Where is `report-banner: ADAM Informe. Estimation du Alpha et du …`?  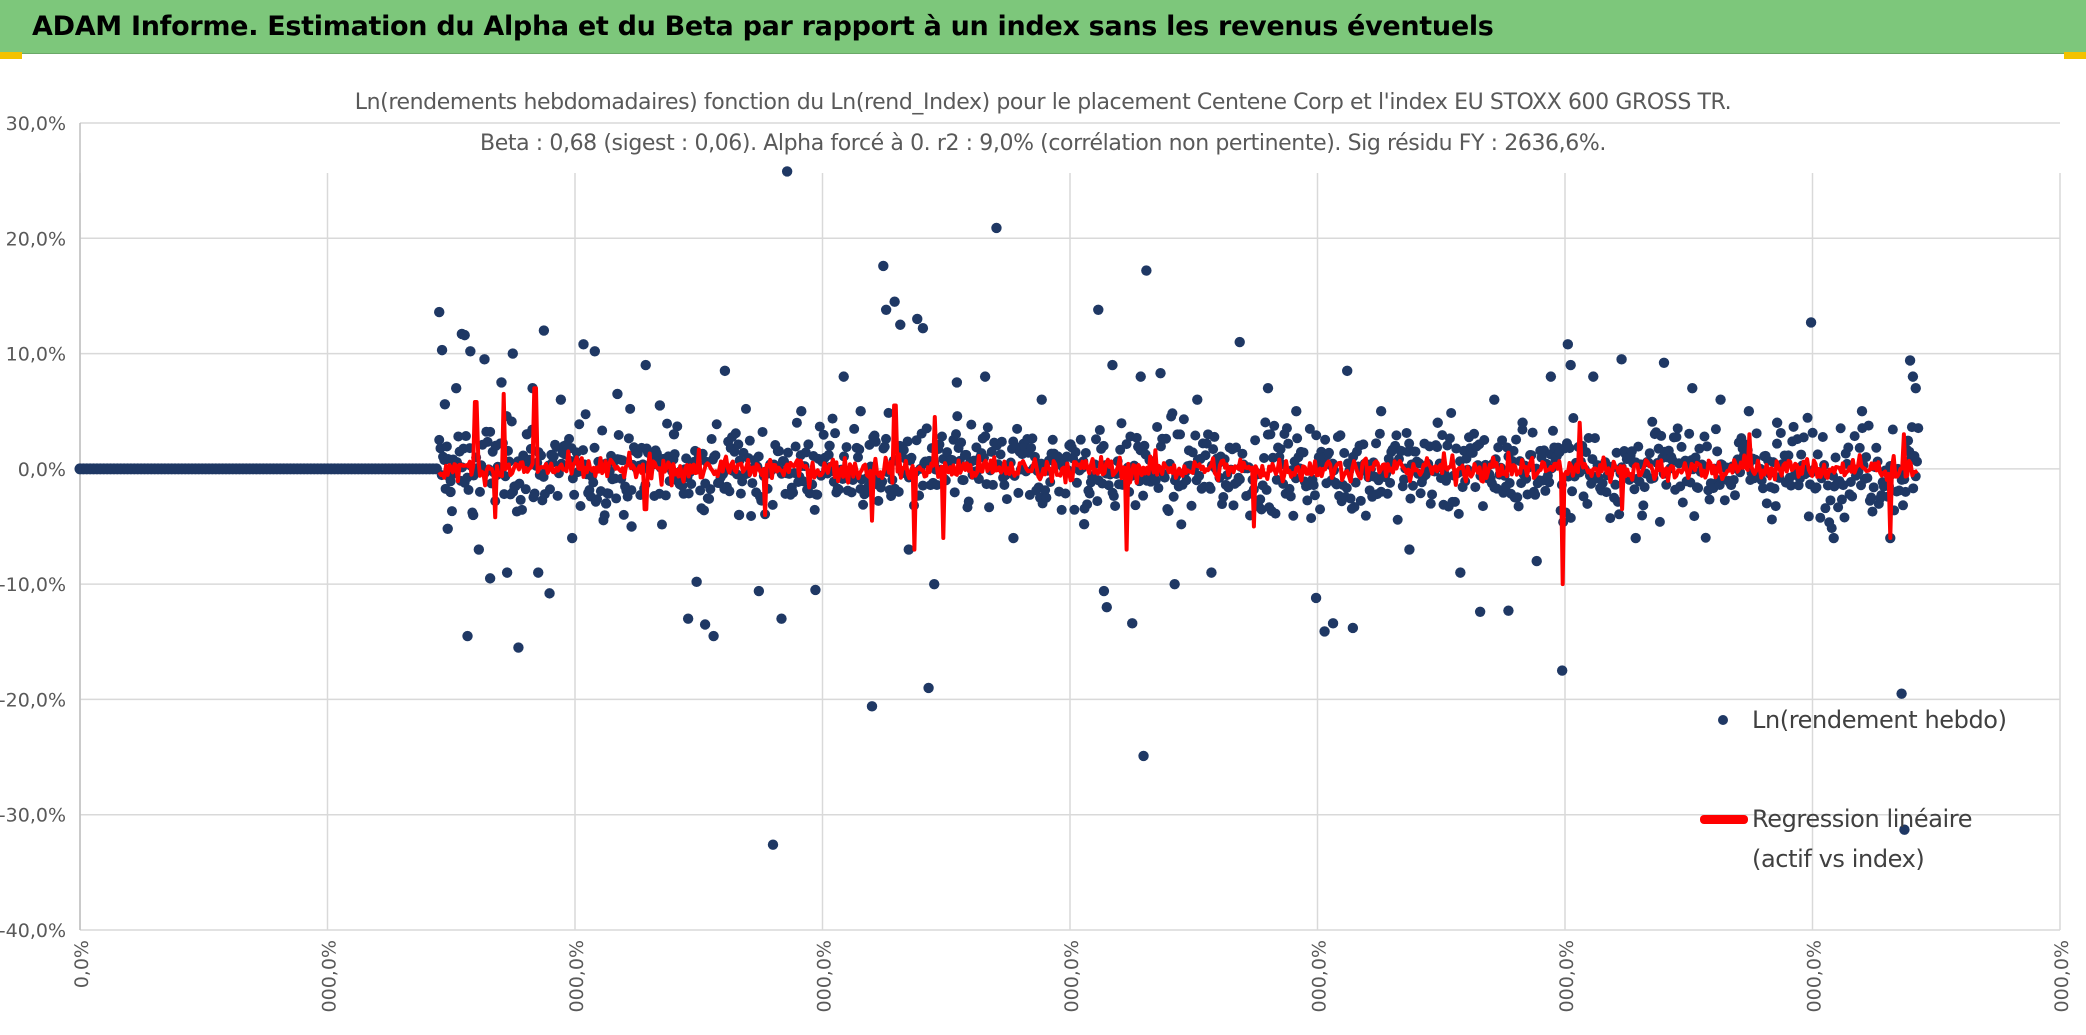
report-banner: ADAM Informe. Estimation du Alpha et du … is located at coordinates (1043, 27).